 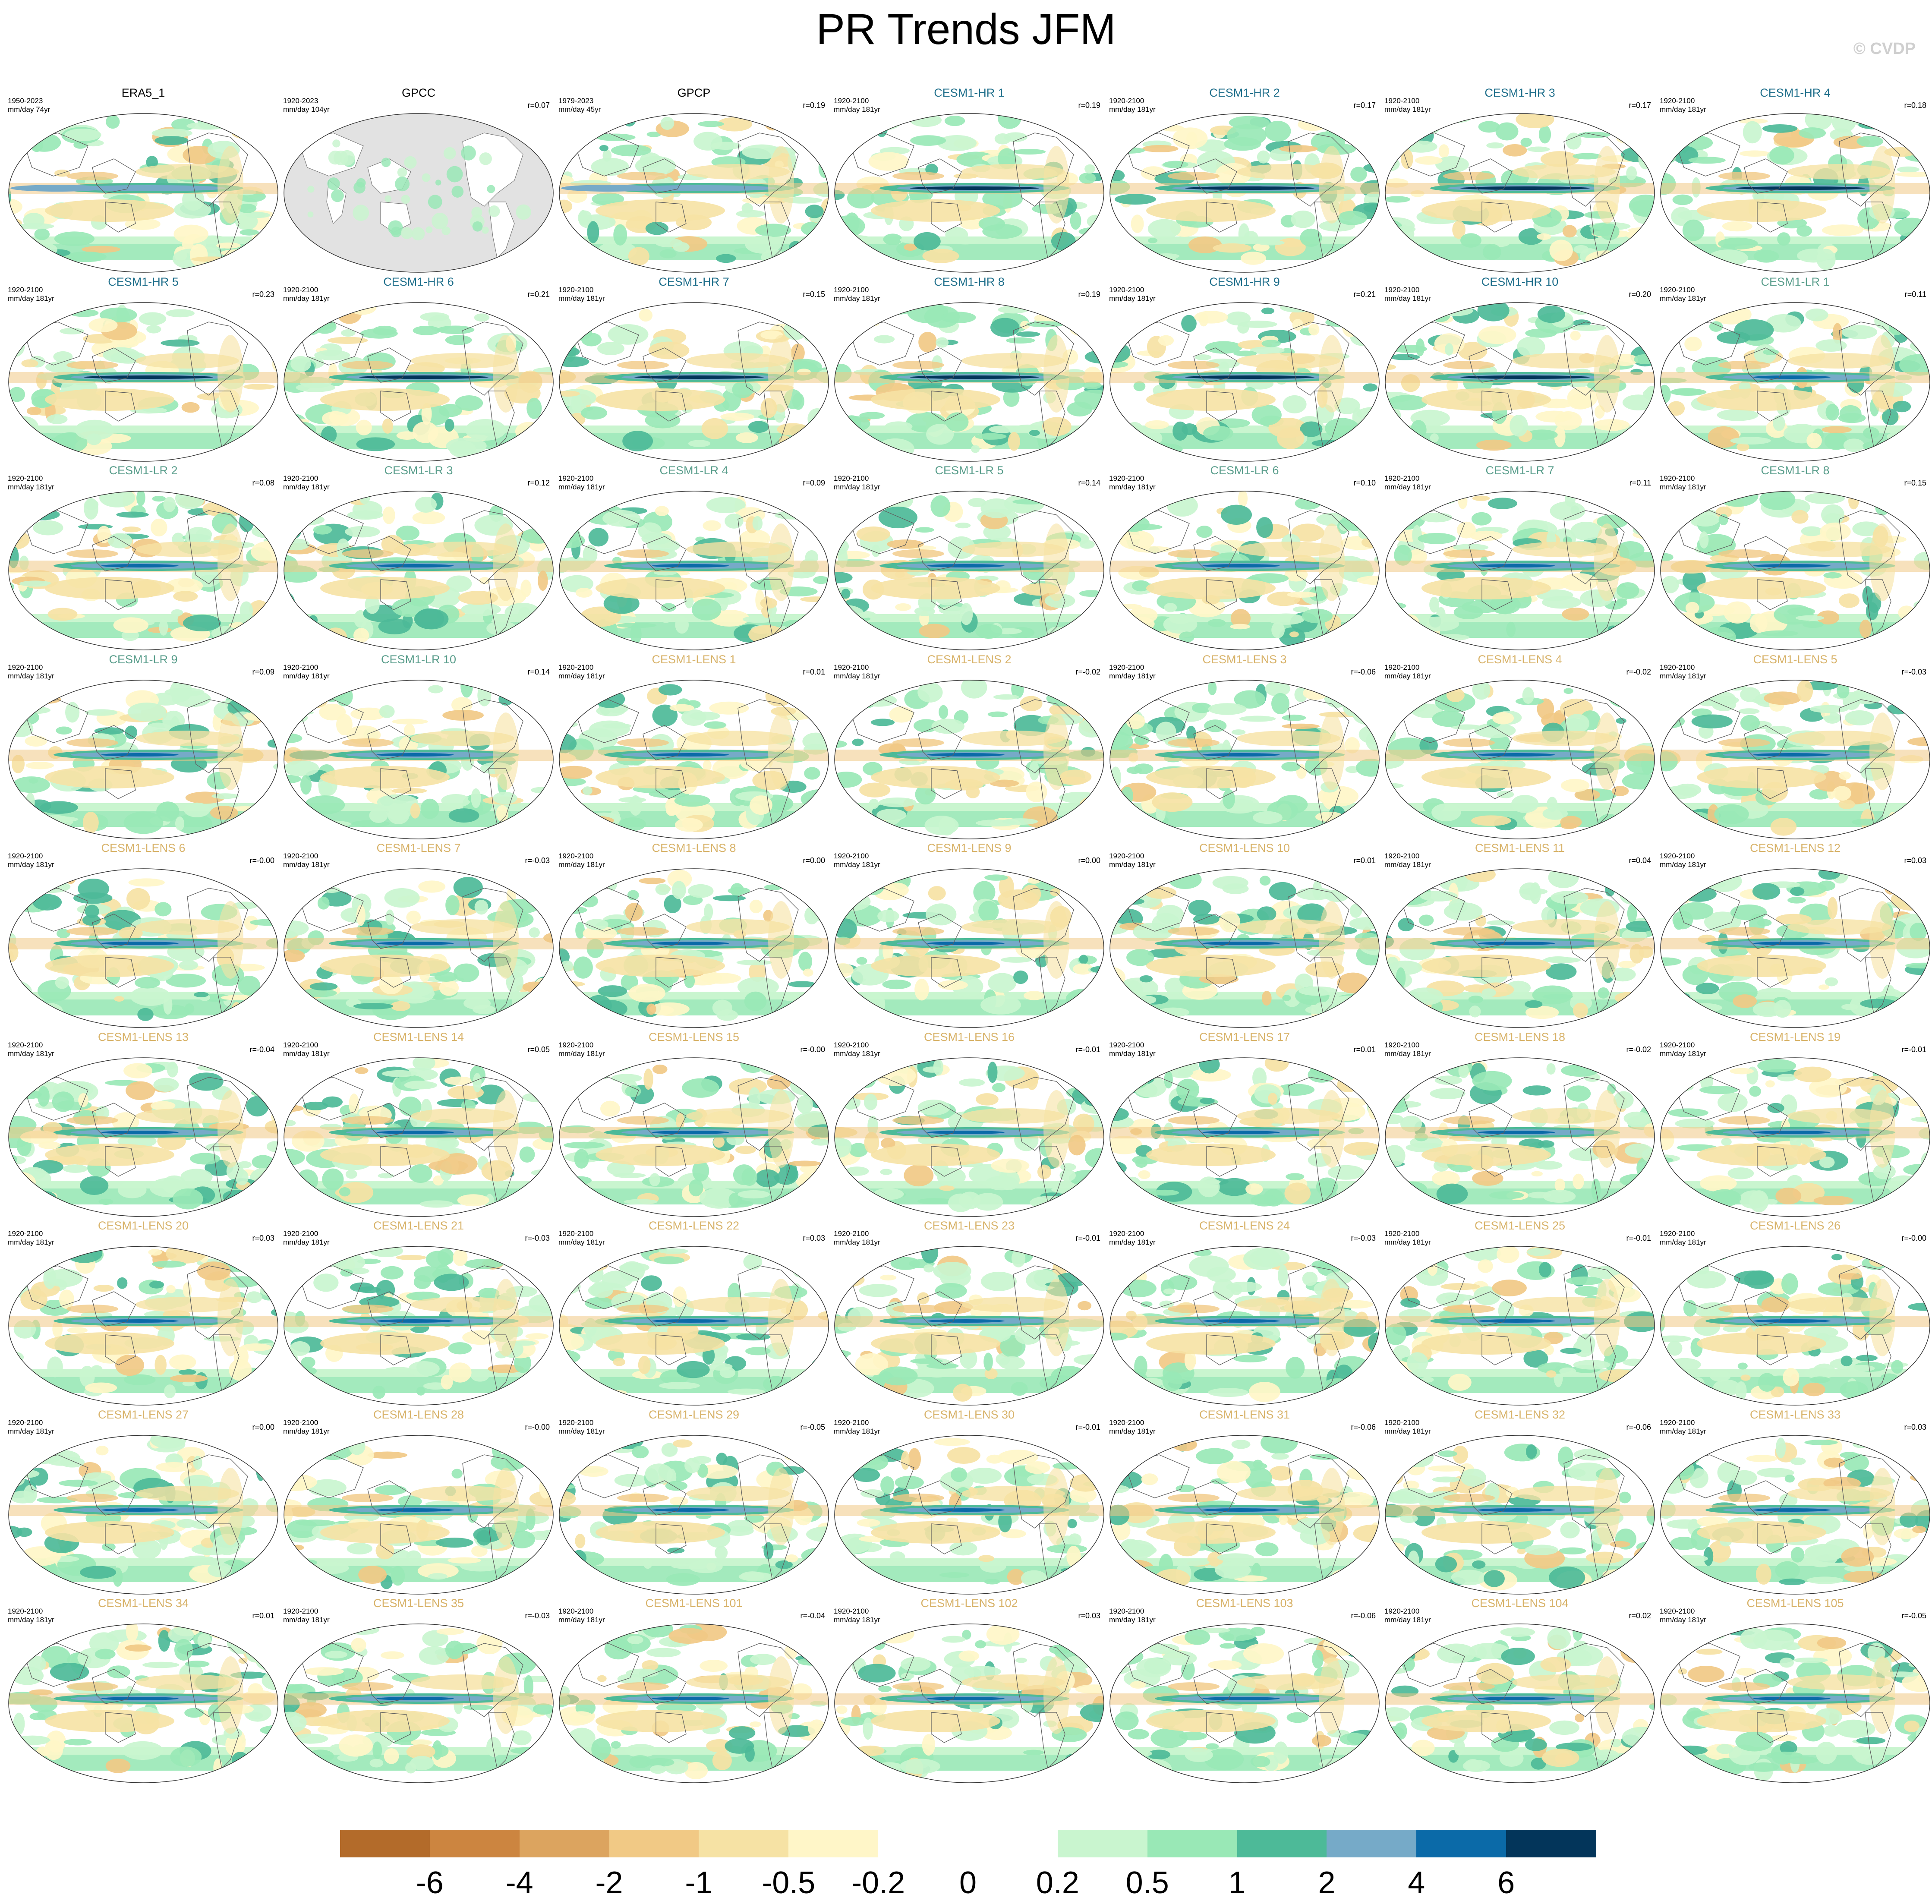 I want to click on pattern-correlation: r=0.19, so click(x=814, y=106).